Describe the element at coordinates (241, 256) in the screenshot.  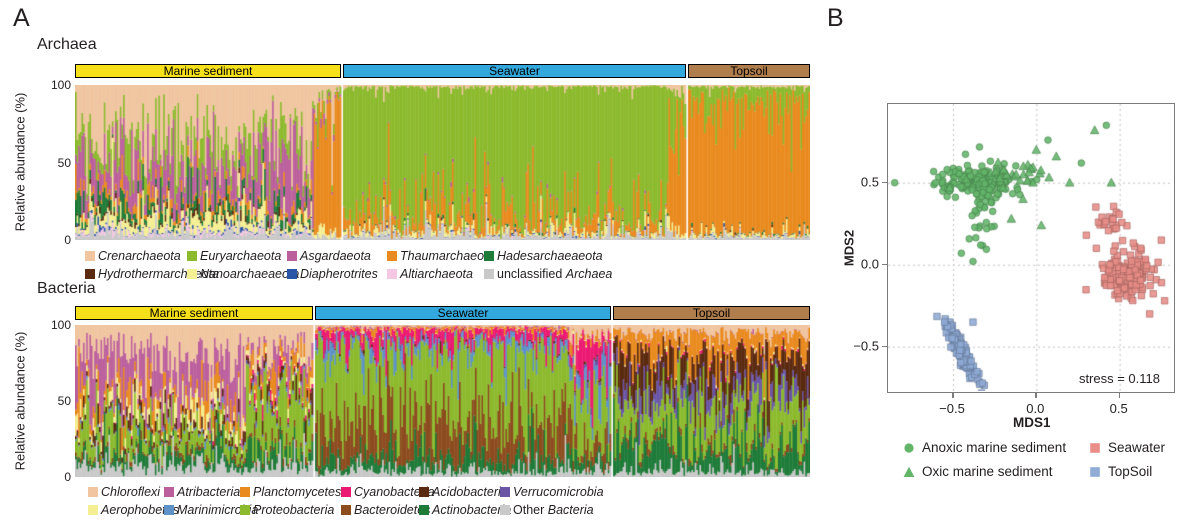
I see `legend-label: Euryarchaeota` at that location.